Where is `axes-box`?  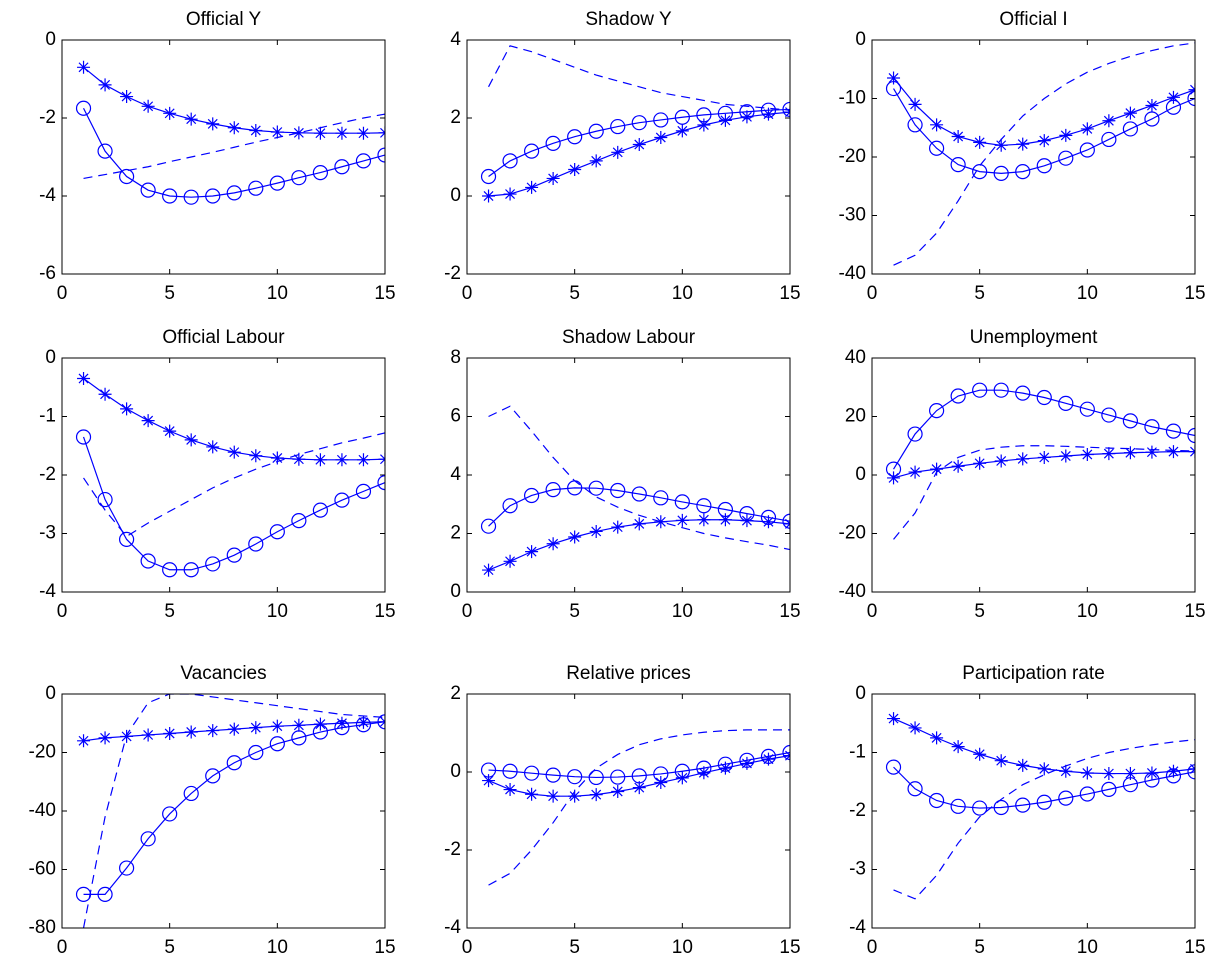
axes-box is located at coordinates (1033, 475).